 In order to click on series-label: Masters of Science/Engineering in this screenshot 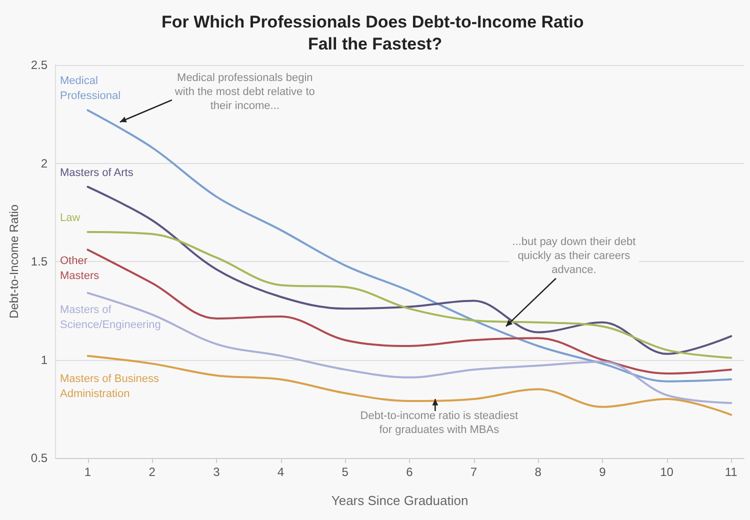, I will do `click(111, 317)`.